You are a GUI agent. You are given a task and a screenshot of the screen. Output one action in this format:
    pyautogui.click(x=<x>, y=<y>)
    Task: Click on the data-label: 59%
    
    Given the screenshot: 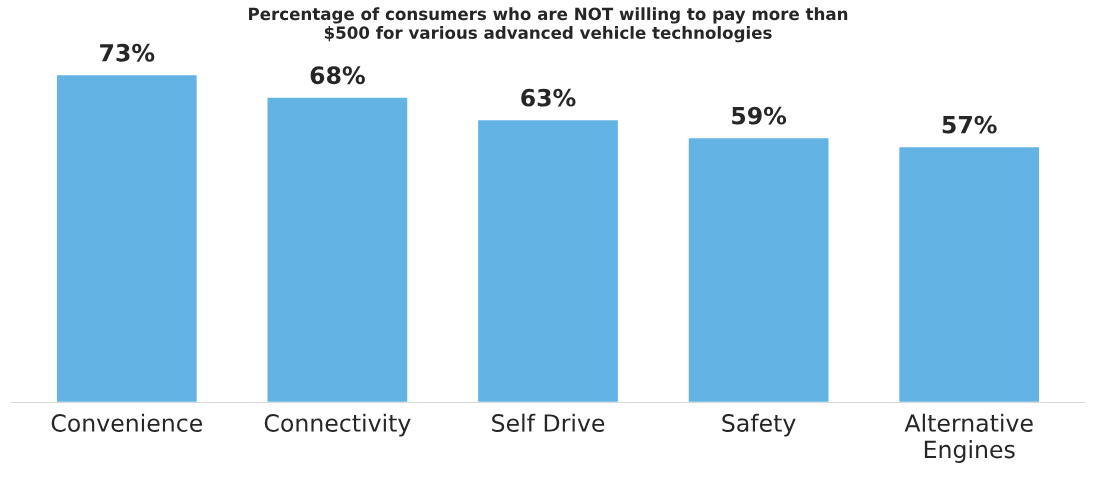 What is the action you would take?
    pyautogui.click(x=759, y=115)
    